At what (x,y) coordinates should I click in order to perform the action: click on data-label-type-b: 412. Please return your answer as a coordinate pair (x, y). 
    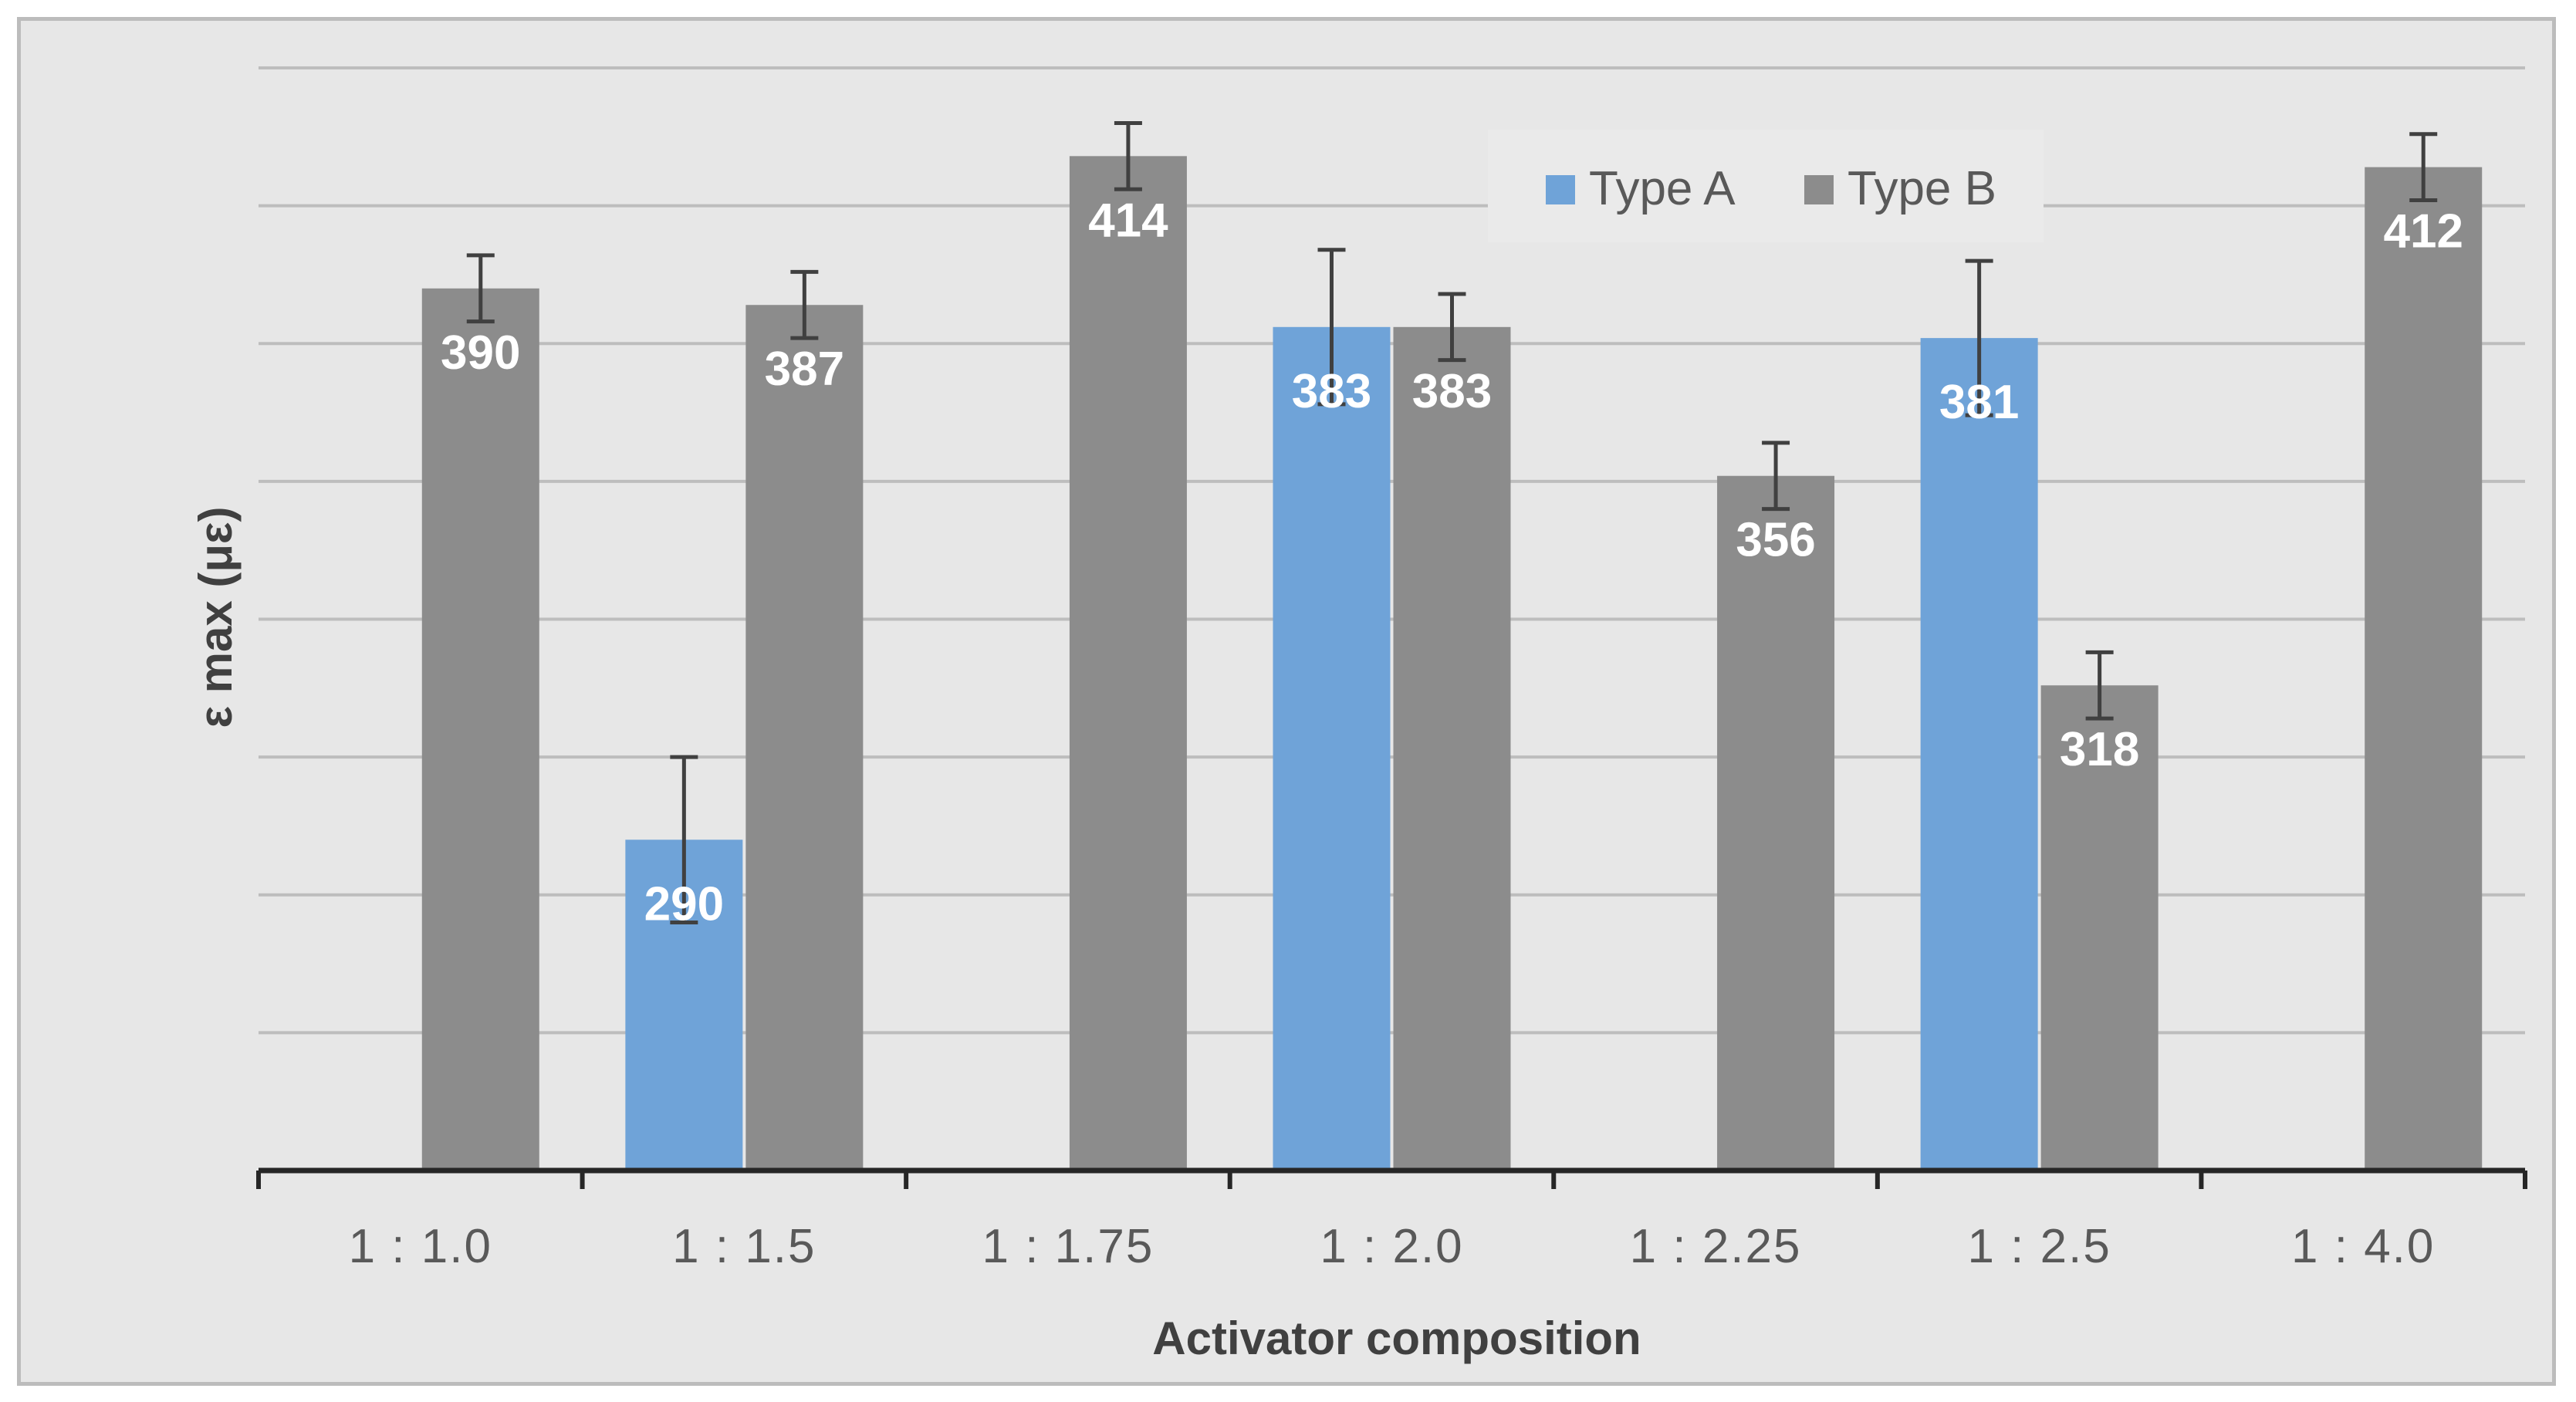
    Looking at the image, I should click on (2423, 232).